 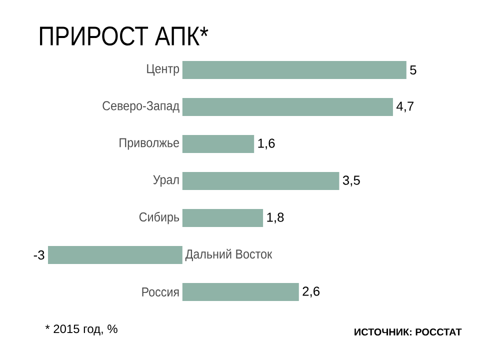 I want to click on y-tick-label: Урал, so click(x=166, y=181).